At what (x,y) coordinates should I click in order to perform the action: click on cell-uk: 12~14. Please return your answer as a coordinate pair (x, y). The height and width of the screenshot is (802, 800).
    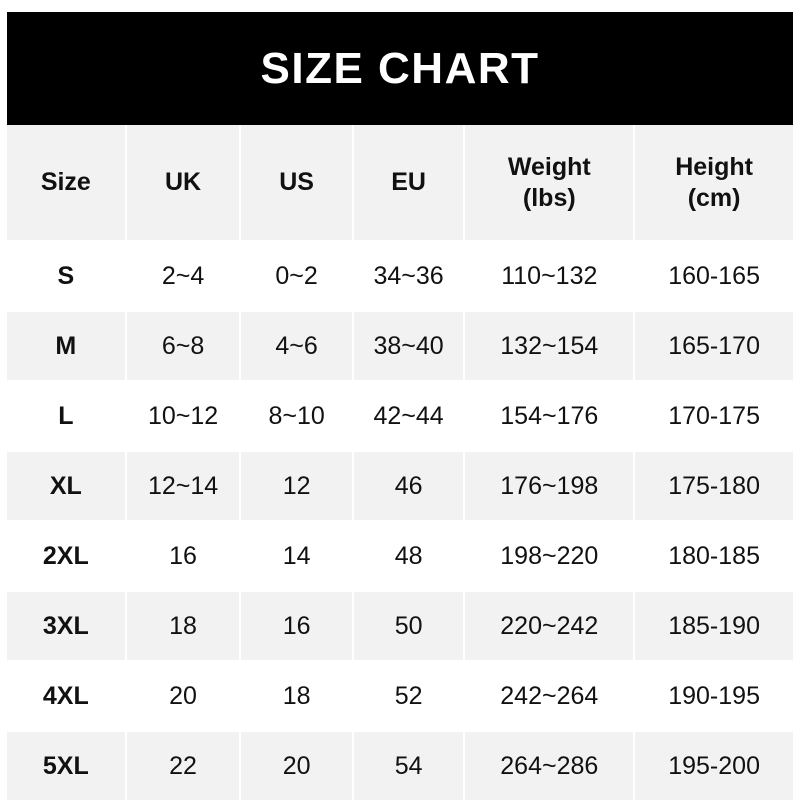
    Looking at the image, I should click on (183, 486).